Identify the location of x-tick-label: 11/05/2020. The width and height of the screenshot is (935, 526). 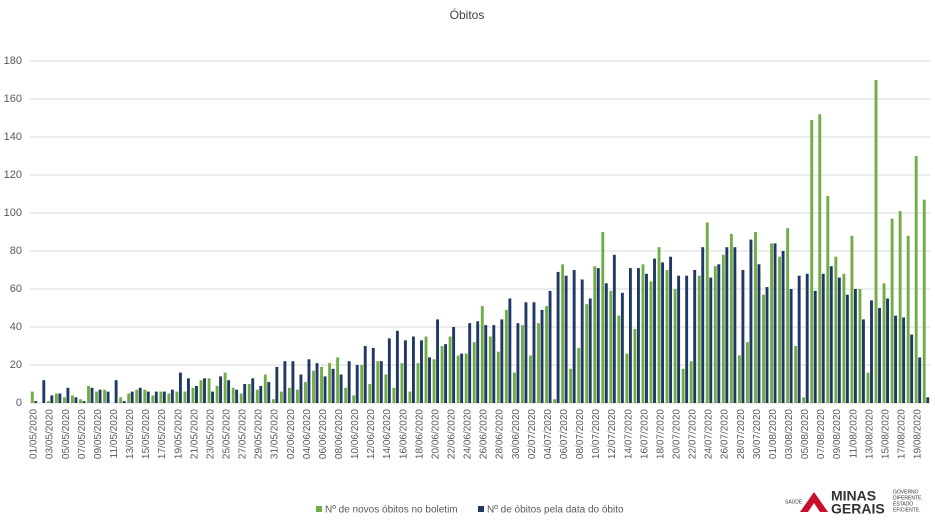
(114, 434).